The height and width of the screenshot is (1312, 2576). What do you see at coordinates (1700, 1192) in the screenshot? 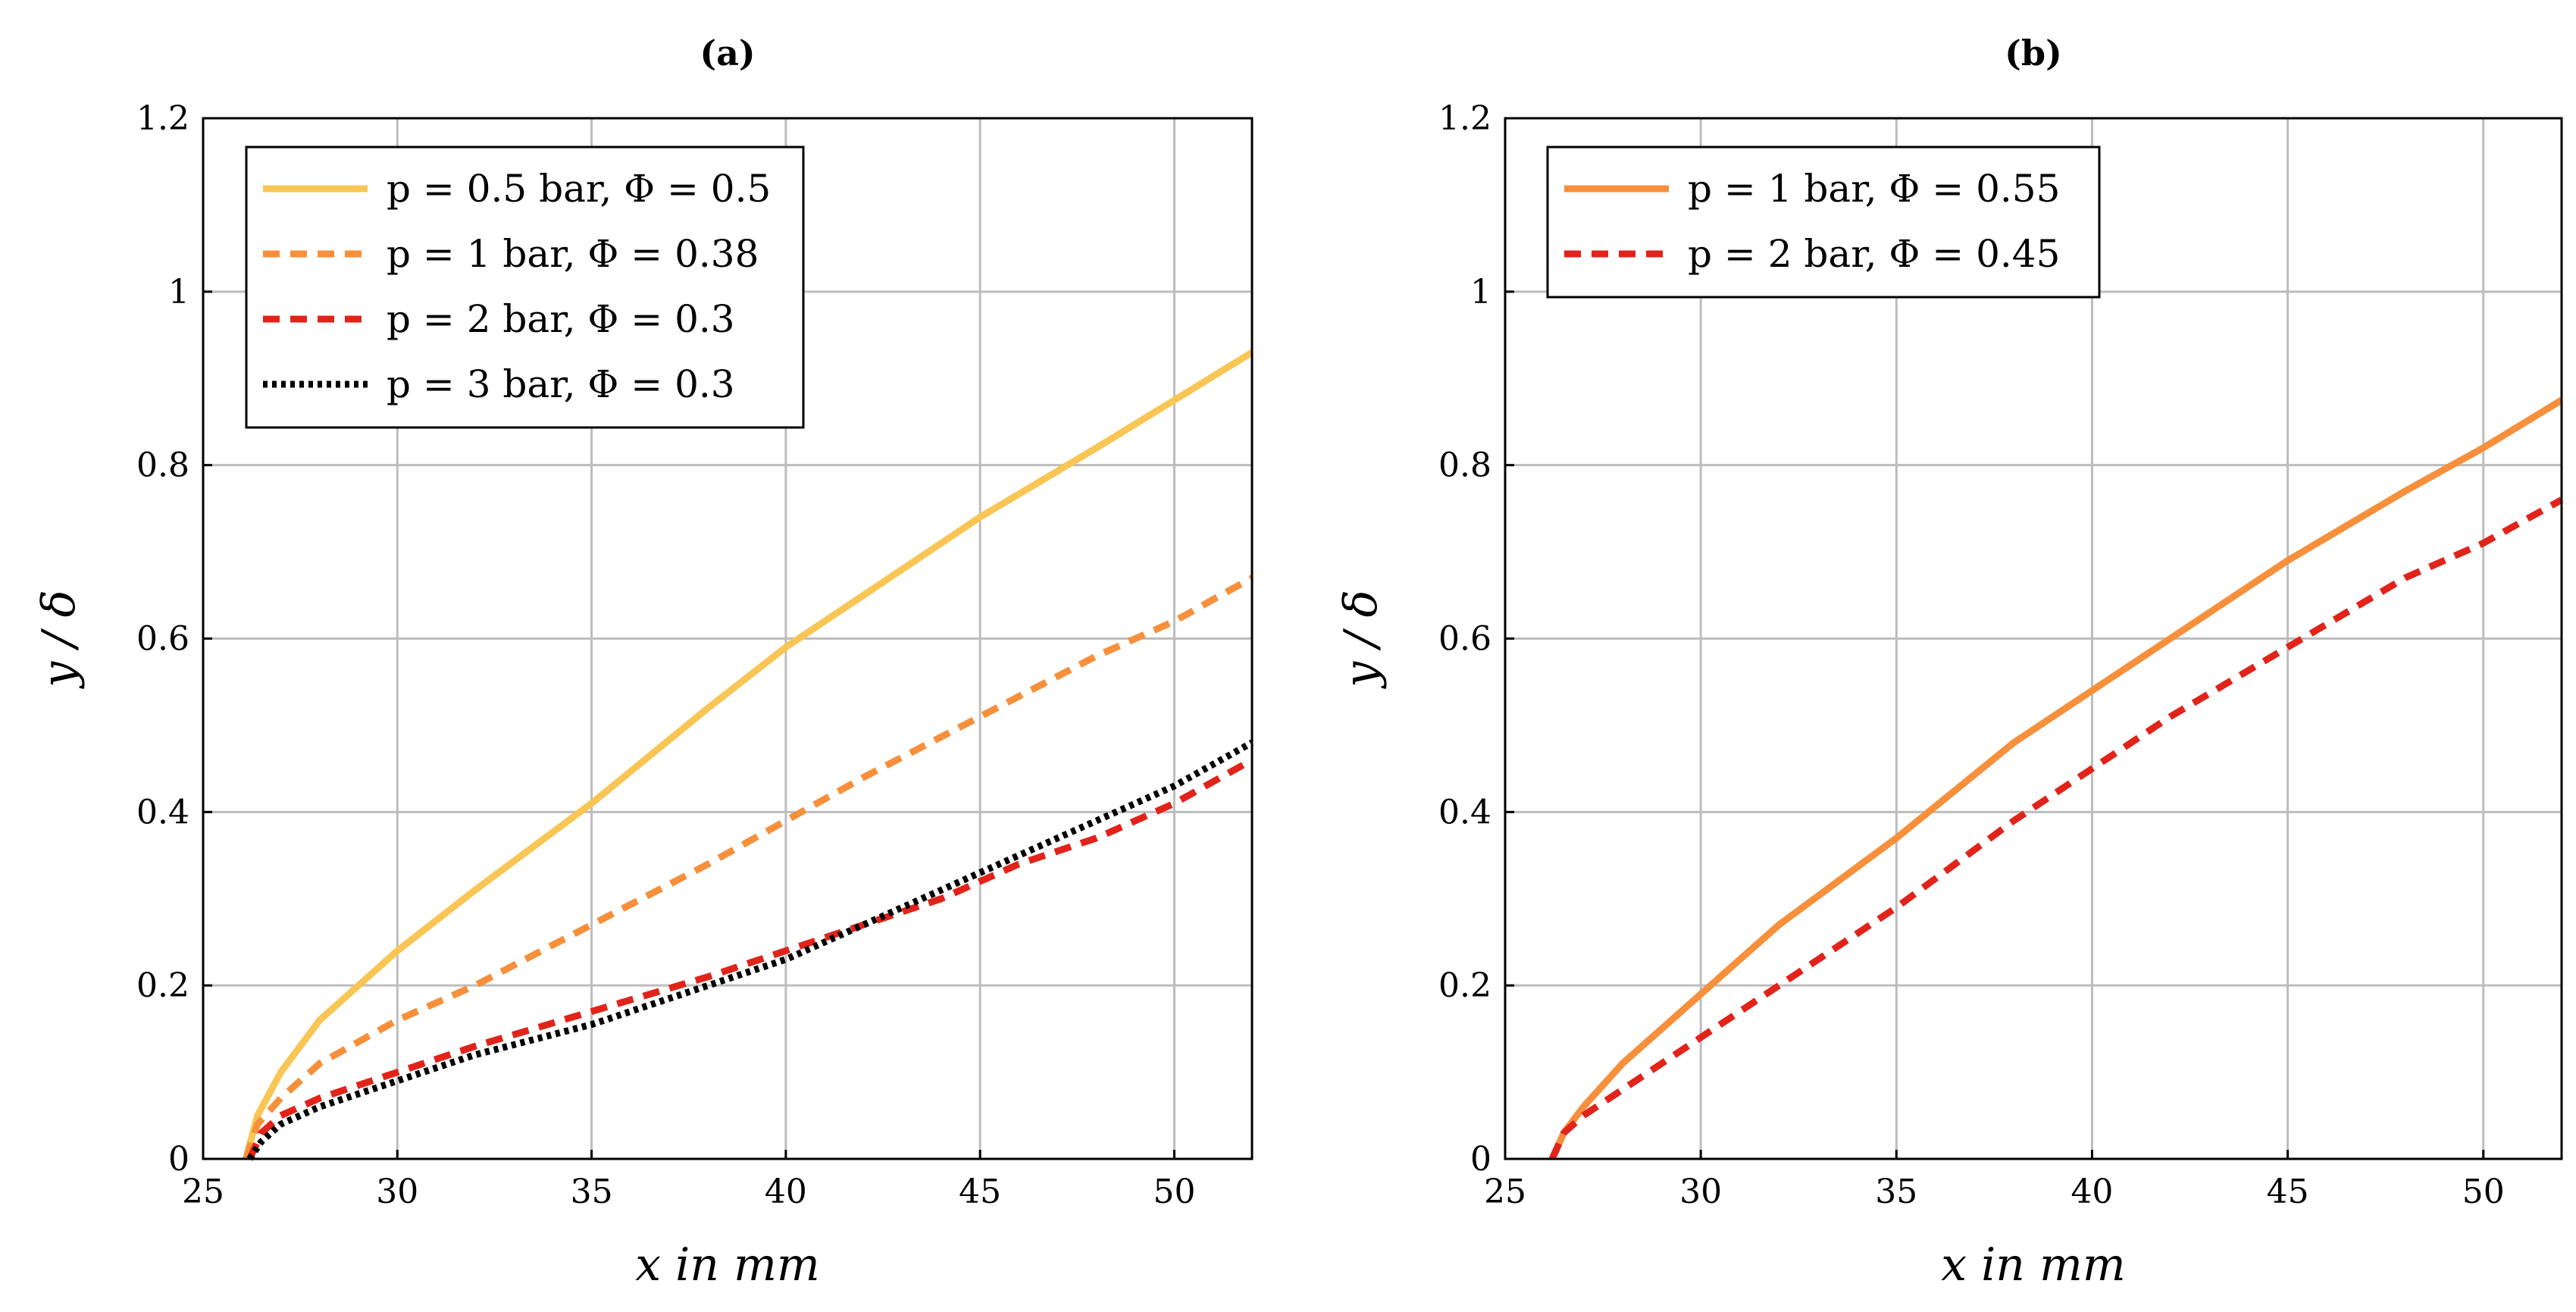
I see `panel-b-x-tick-label: 30` at bounding box center [1700, 1192].